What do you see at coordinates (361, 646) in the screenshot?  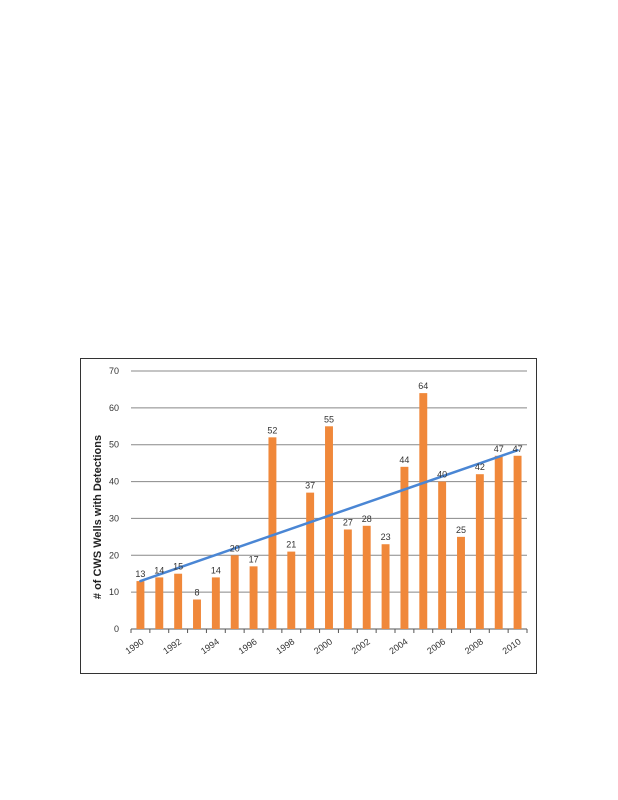 I see `x-tick-label: 2002` at bounding box center [361, 646].